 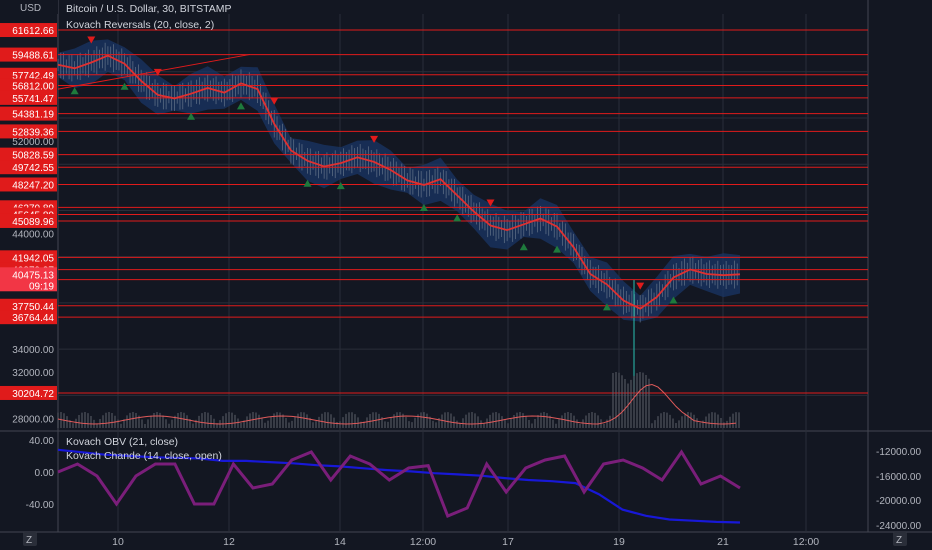 What do you see at coordinates (723, 542) in the screenshot?
I see `x-tick-label: 21` at bounding box center [723, 542].